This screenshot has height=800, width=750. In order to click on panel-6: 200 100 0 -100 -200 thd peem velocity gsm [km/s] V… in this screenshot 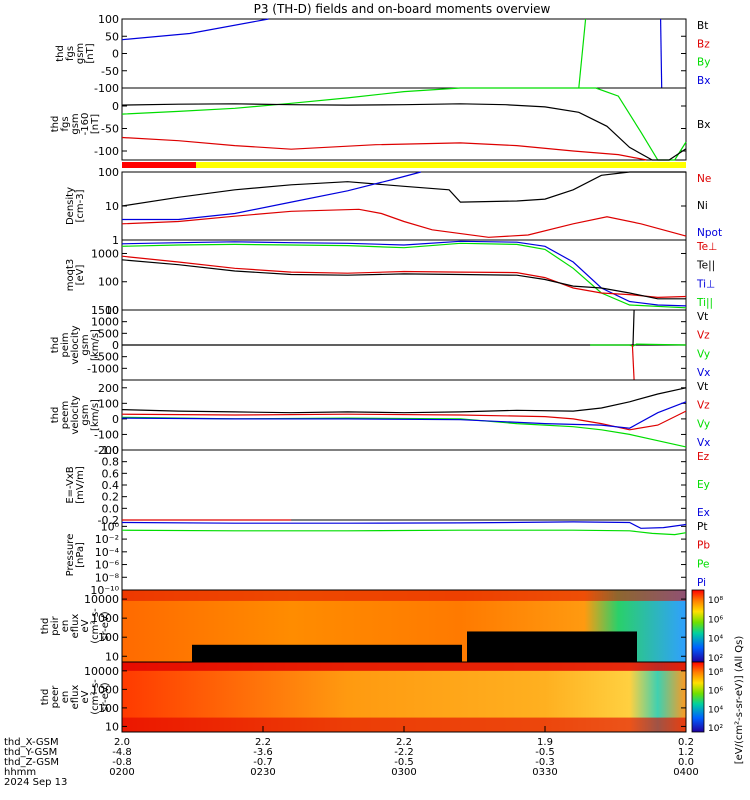, I will do `click(380, 418)`.